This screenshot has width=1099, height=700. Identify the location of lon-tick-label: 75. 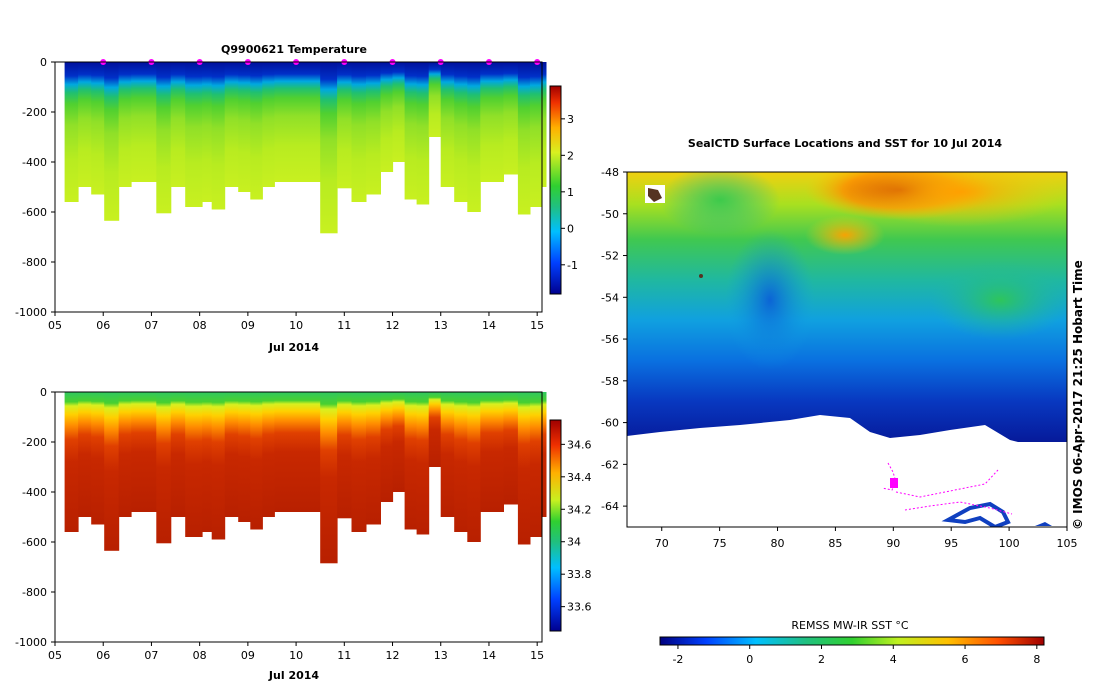
(720, 543).